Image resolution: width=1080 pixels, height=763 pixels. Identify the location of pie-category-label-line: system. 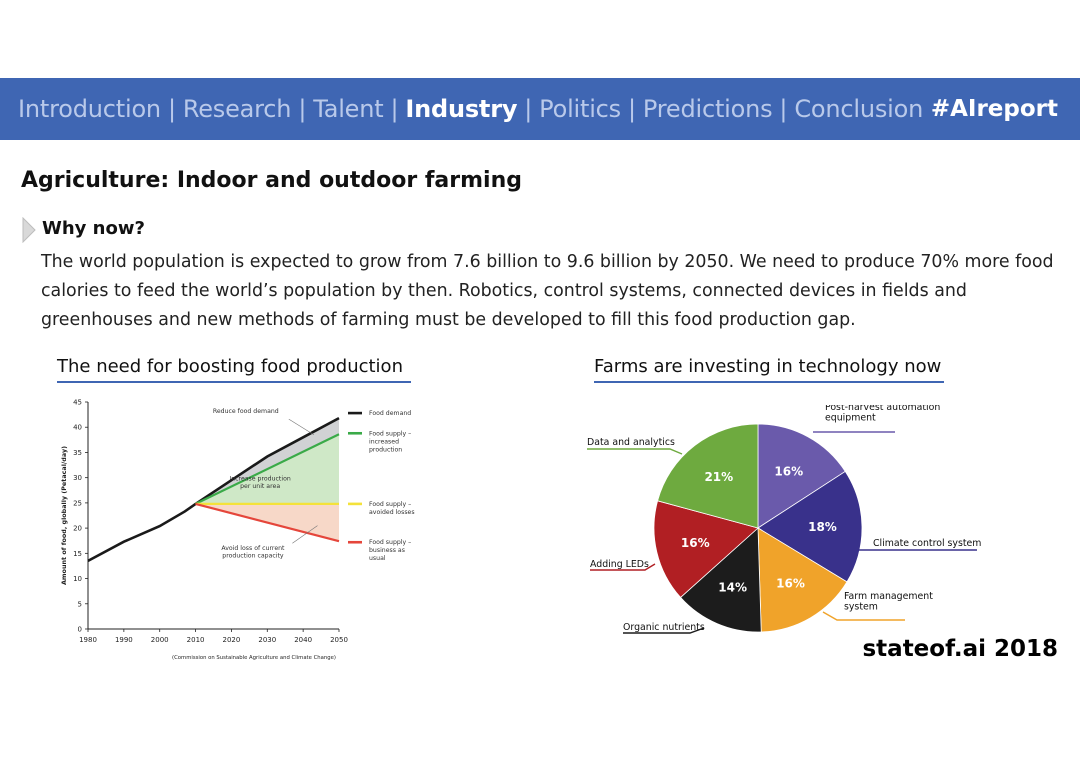
(861, 607).